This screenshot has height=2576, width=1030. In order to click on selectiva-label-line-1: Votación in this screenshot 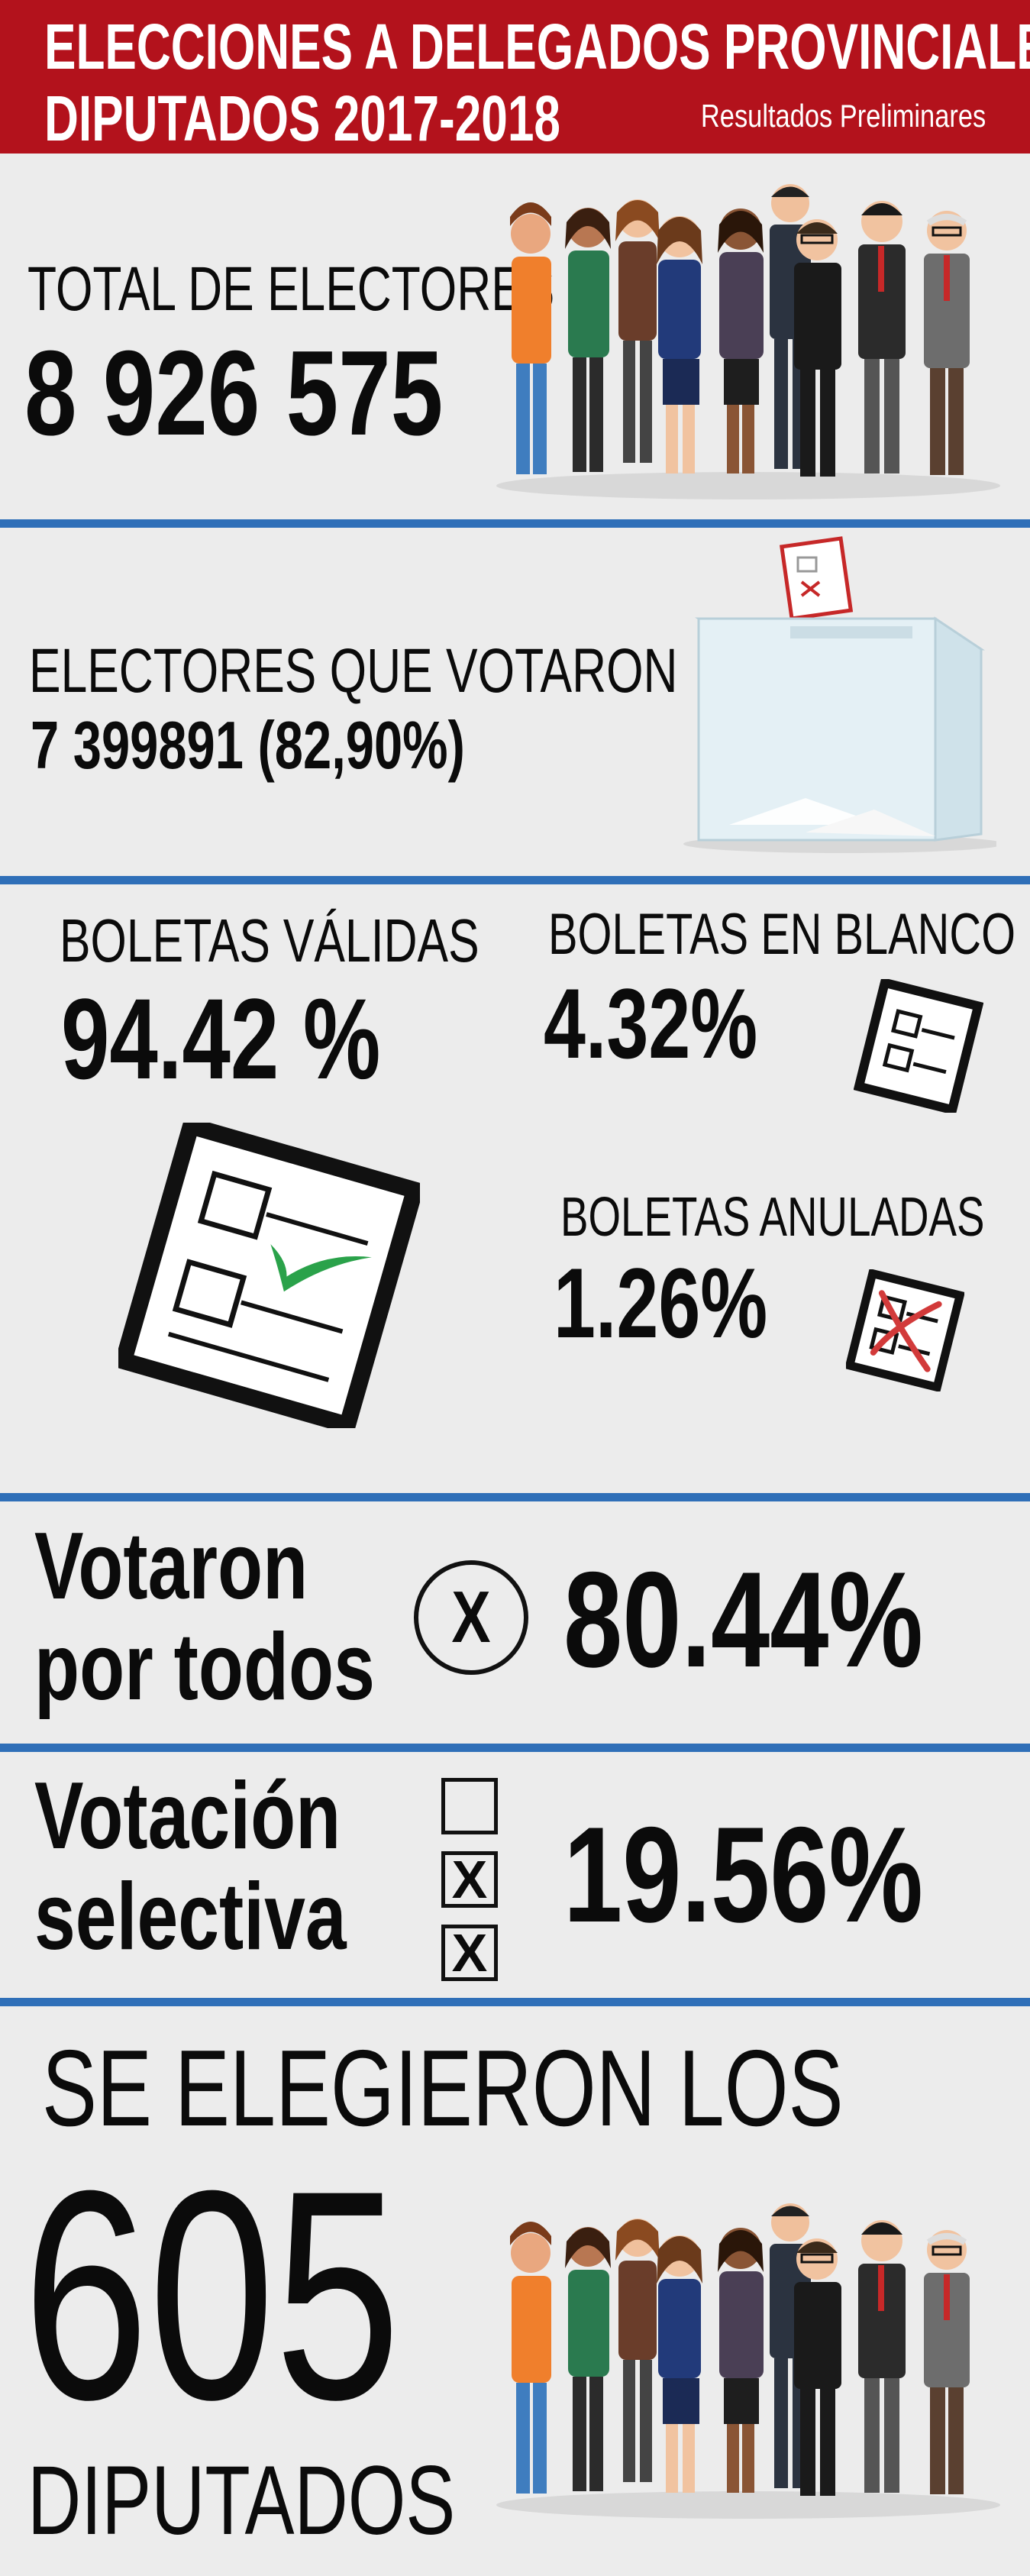, I will do `click(187, 1816)`.